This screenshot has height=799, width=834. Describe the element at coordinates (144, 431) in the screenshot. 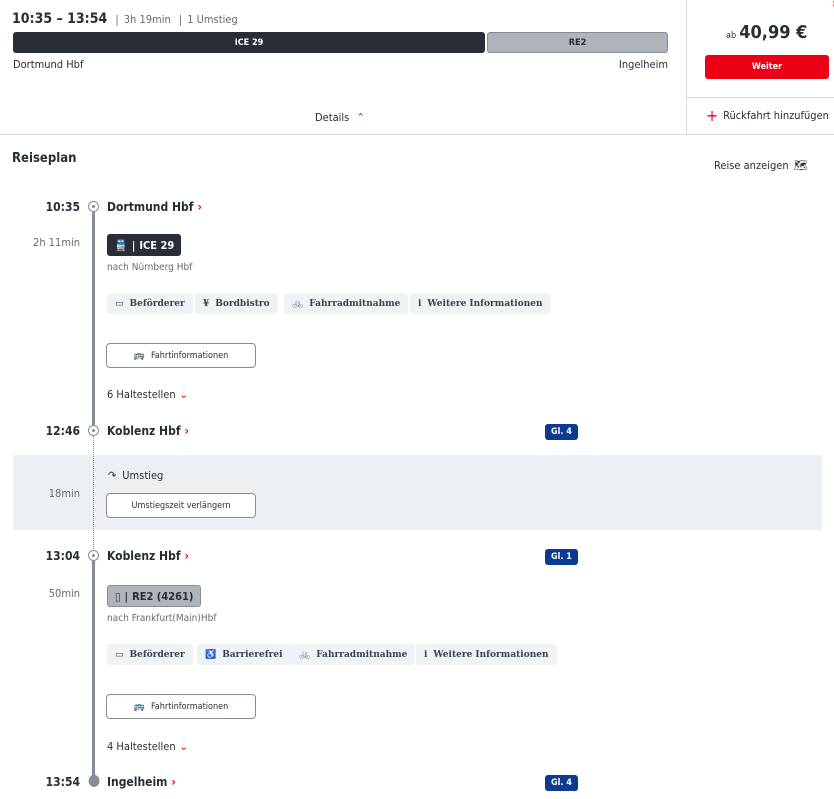

I see `station-name: Koblenz Hbf` at that location.